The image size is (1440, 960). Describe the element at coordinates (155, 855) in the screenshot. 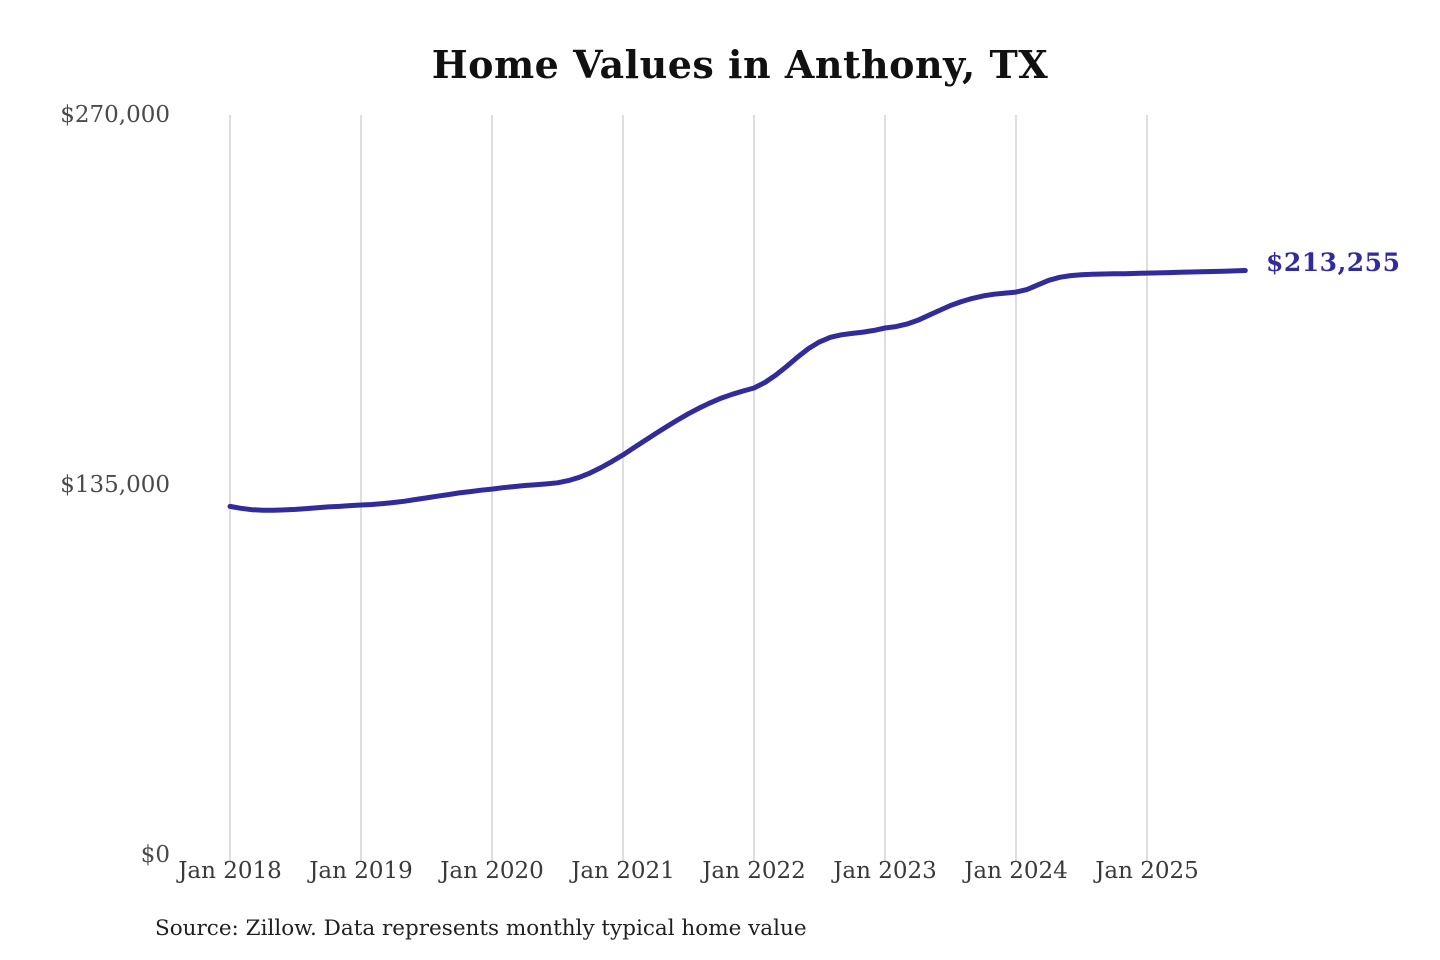

I see `y-tick-label: $0` at that location.